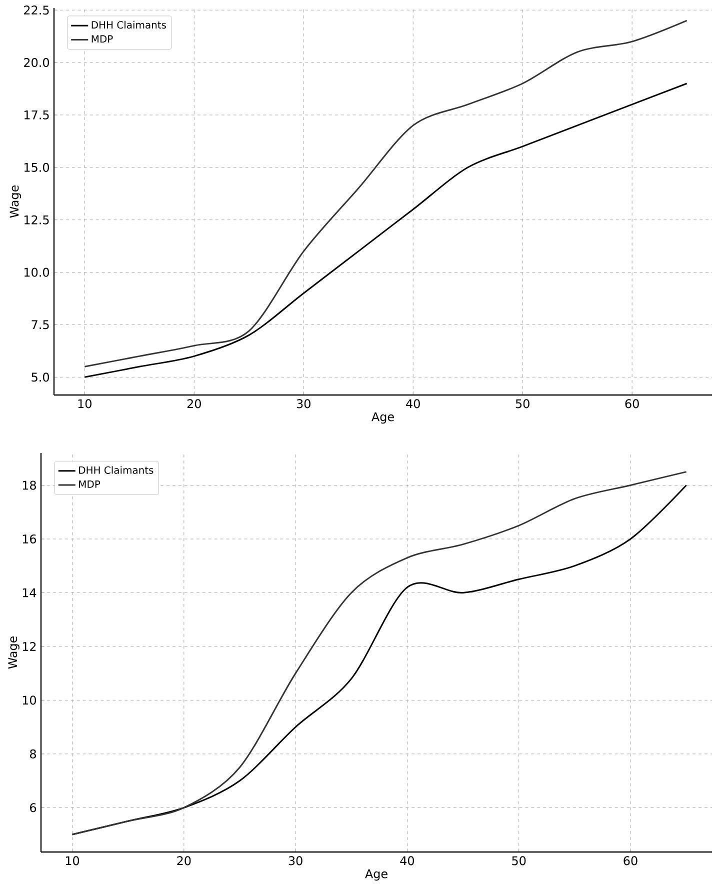 Image resolution: width=714 pixels, height=891 pixels. Describe the element at coordinates (37, 63) in the screenshot. I see `y-tick-label: 20.0` at that location.